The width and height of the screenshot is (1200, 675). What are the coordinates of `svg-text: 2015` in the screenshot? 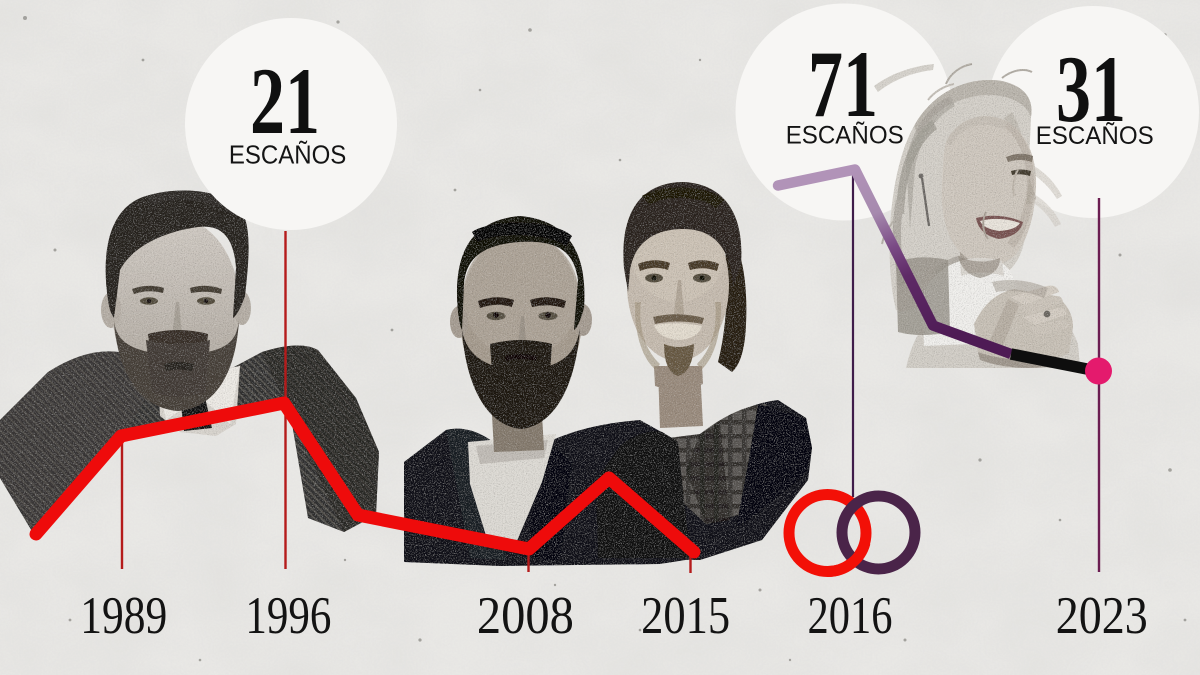 It's located at (685, 616).